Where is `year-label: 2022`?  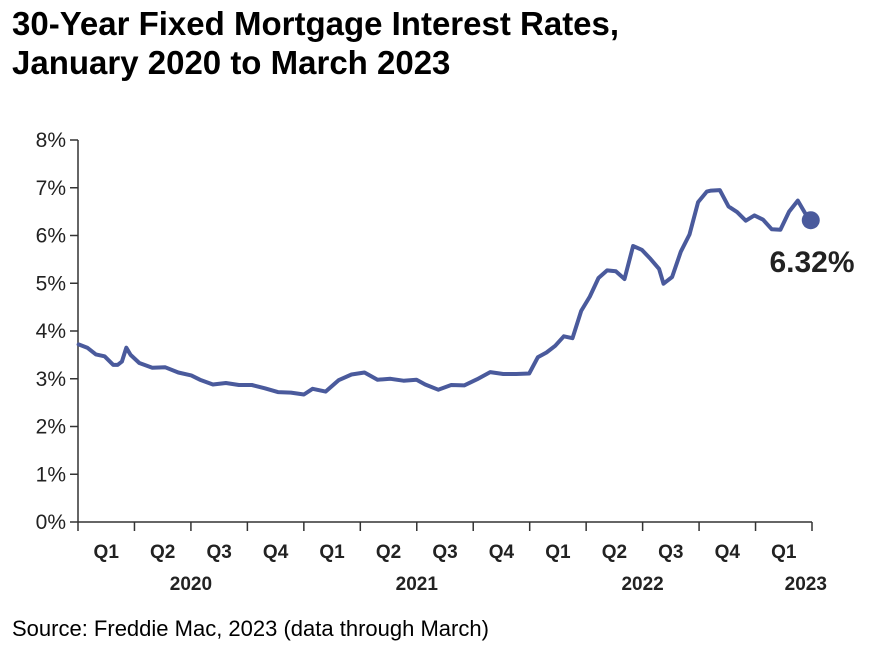
year-label: 2022 is located at coordinates (642, 584).